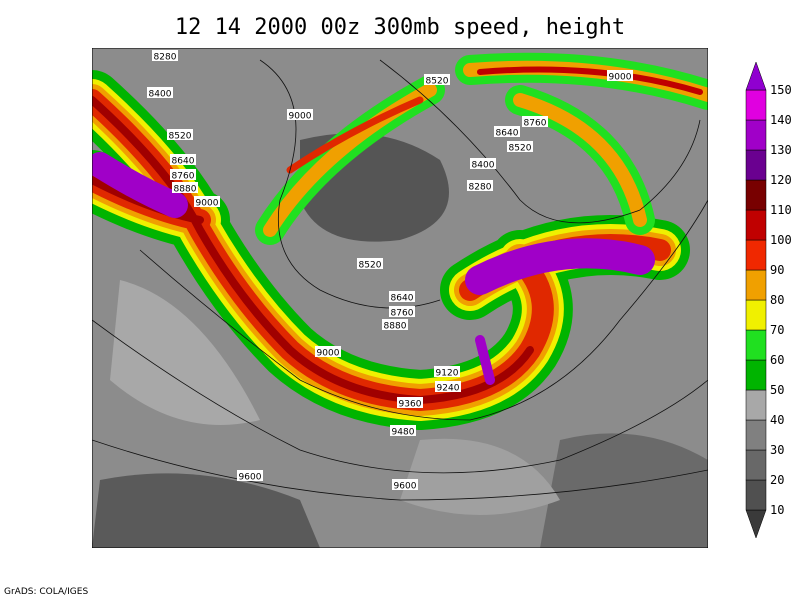 The image size is (800, 600). Describe the element at coordinates (777, 270) in the screenshot. I see `colorbar-label: 90` at that location.